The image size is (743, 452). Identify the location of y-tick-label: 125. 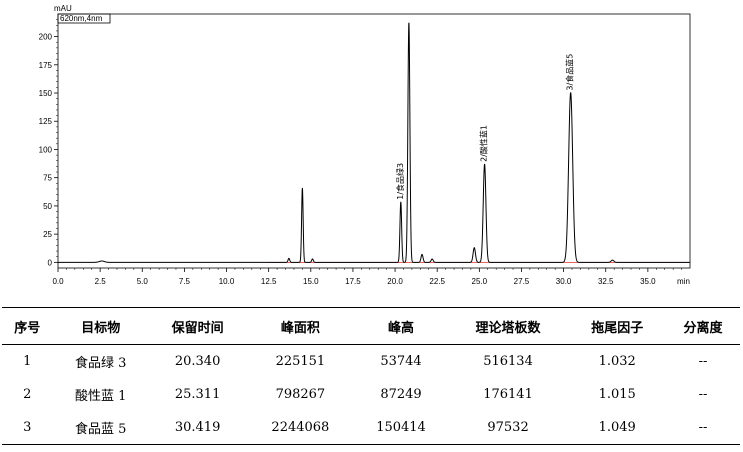
(46, 121).